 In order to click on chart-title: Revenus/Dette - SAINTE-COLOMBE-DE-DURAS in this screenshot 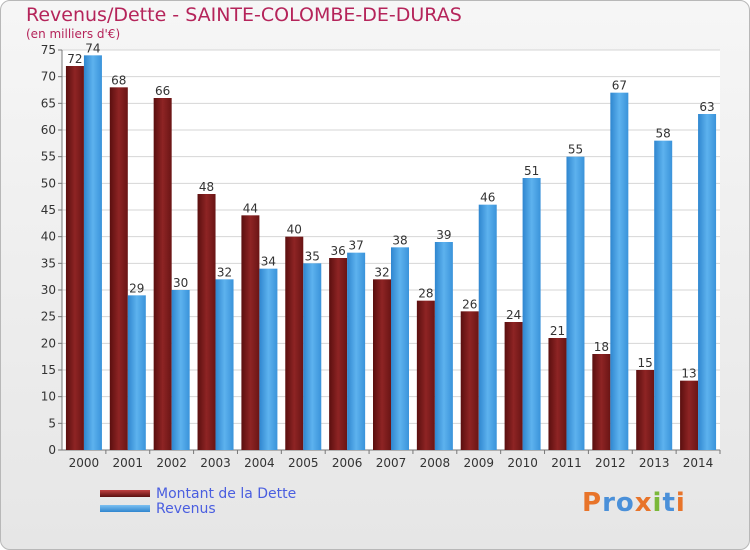, I will do `click(244, 15)`.